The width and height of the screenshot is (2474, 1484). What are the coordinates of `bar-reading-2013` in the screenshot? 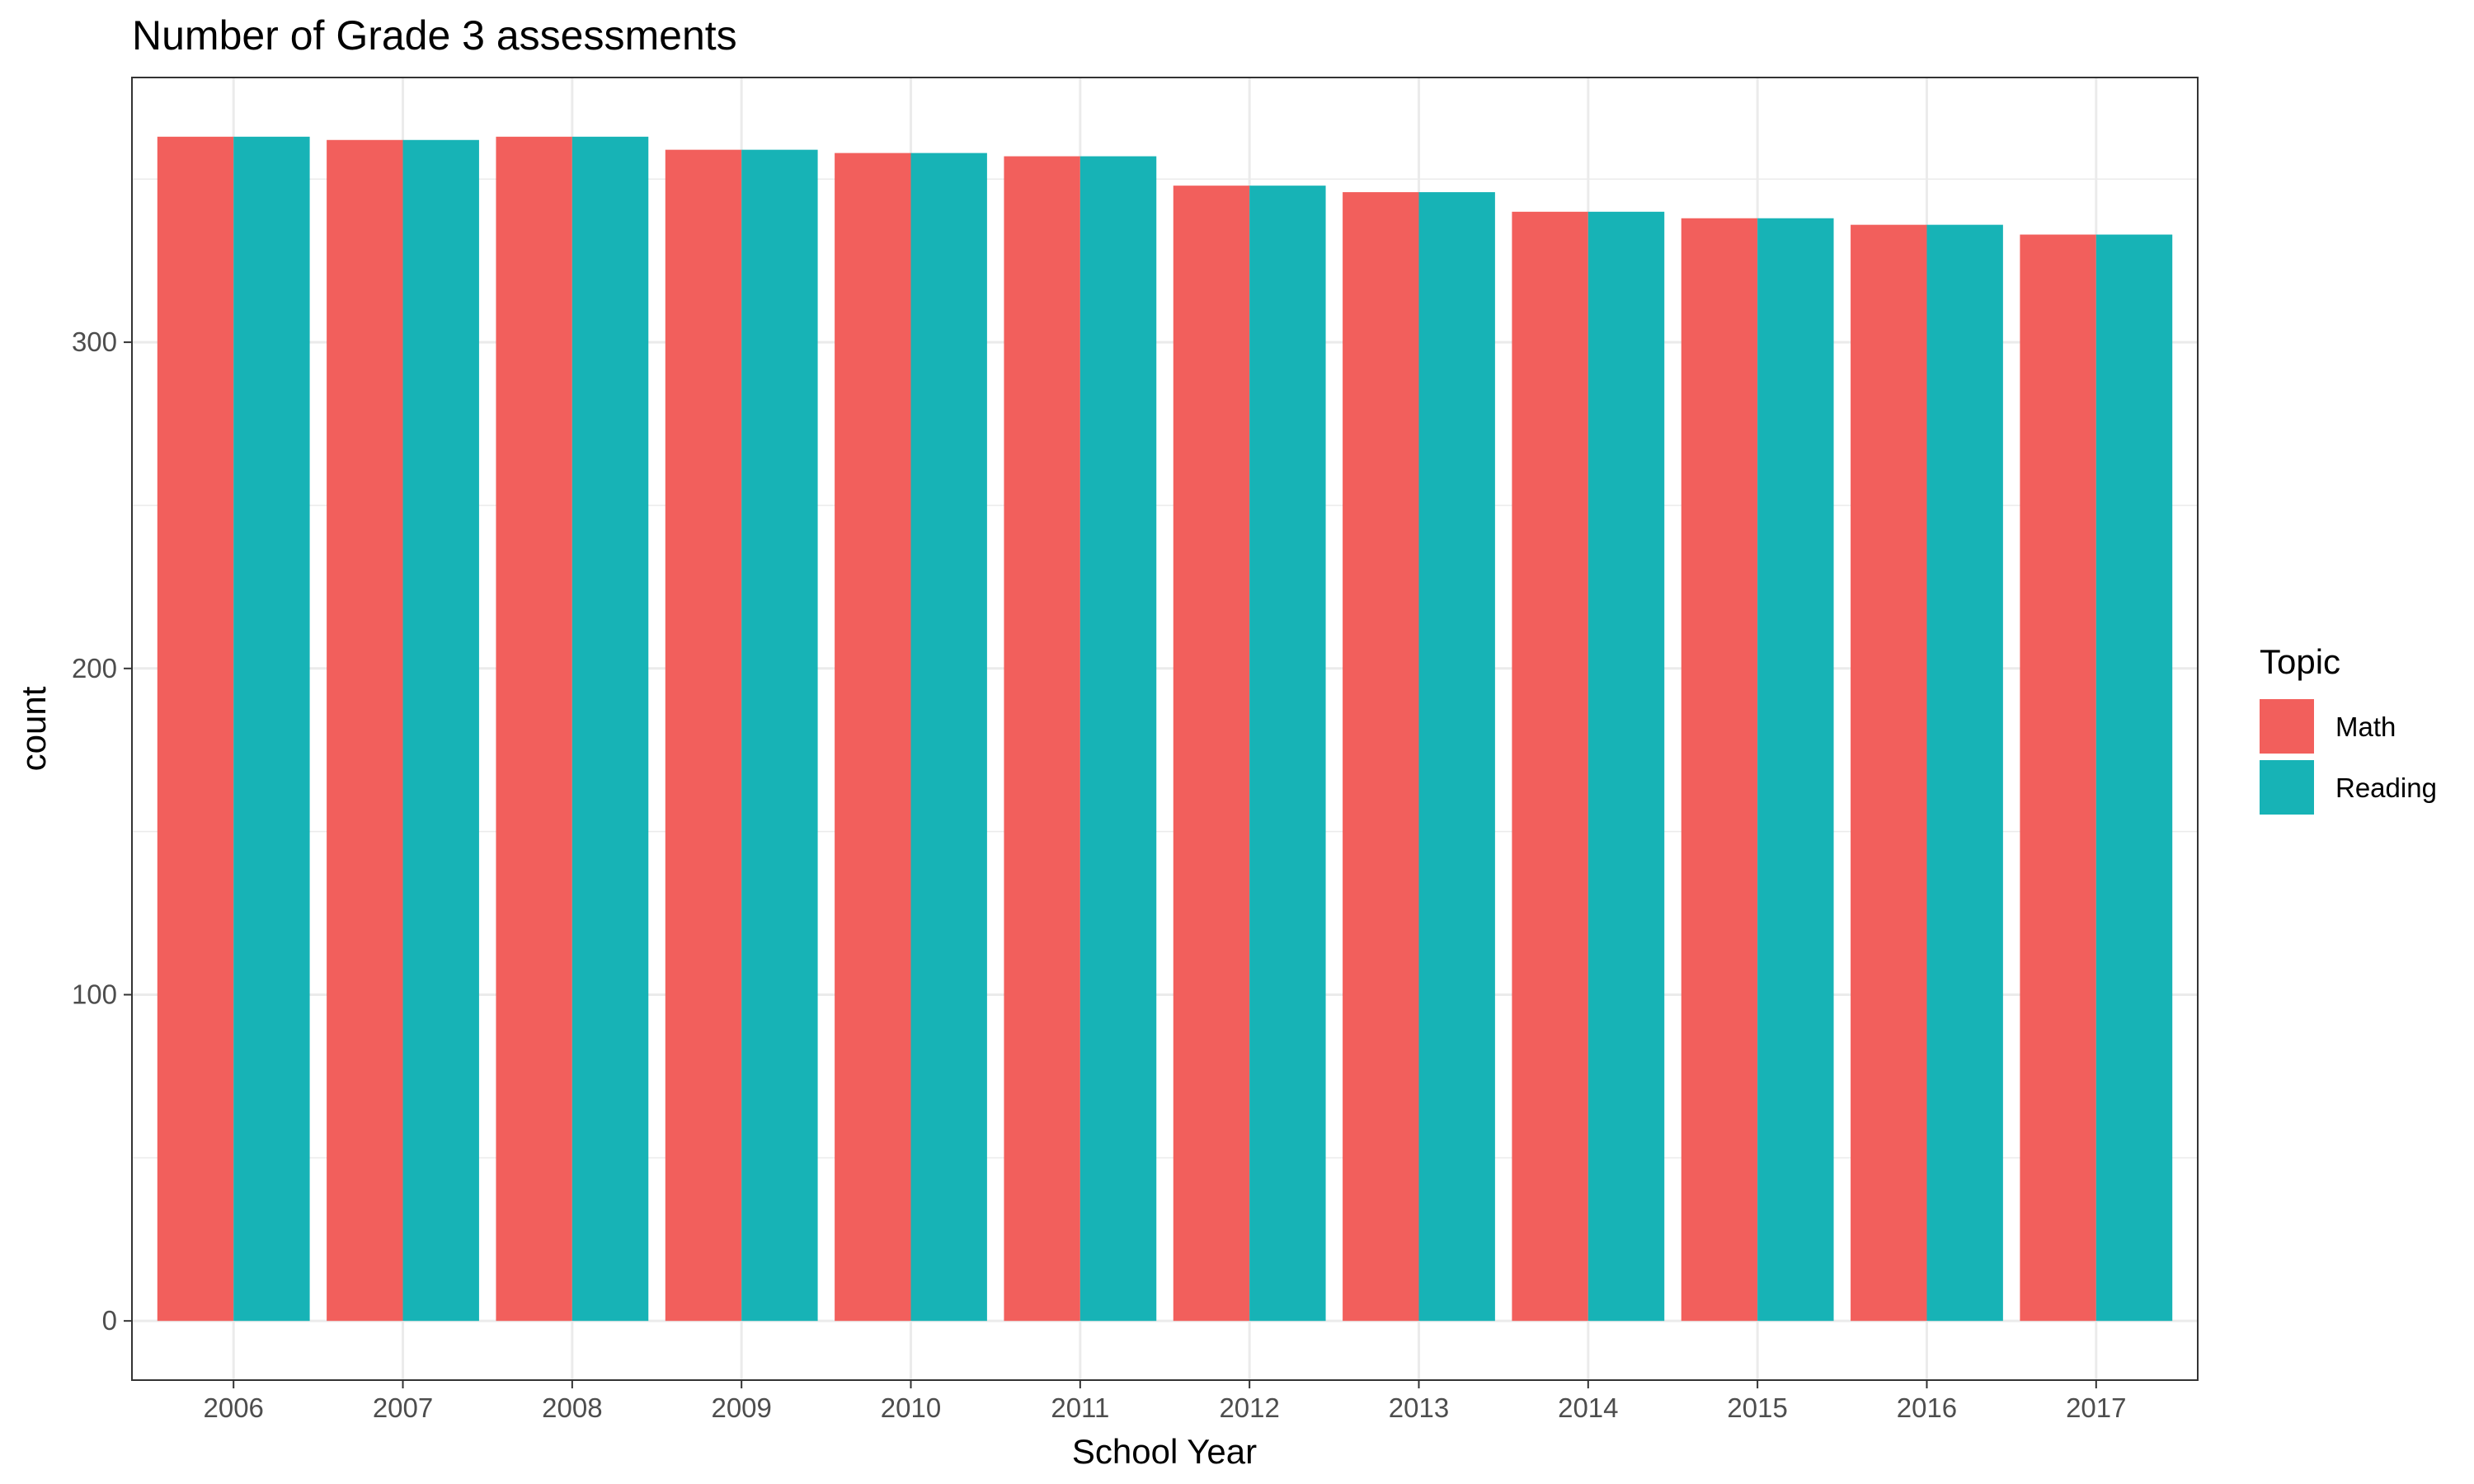 It's located at (1456, 757).